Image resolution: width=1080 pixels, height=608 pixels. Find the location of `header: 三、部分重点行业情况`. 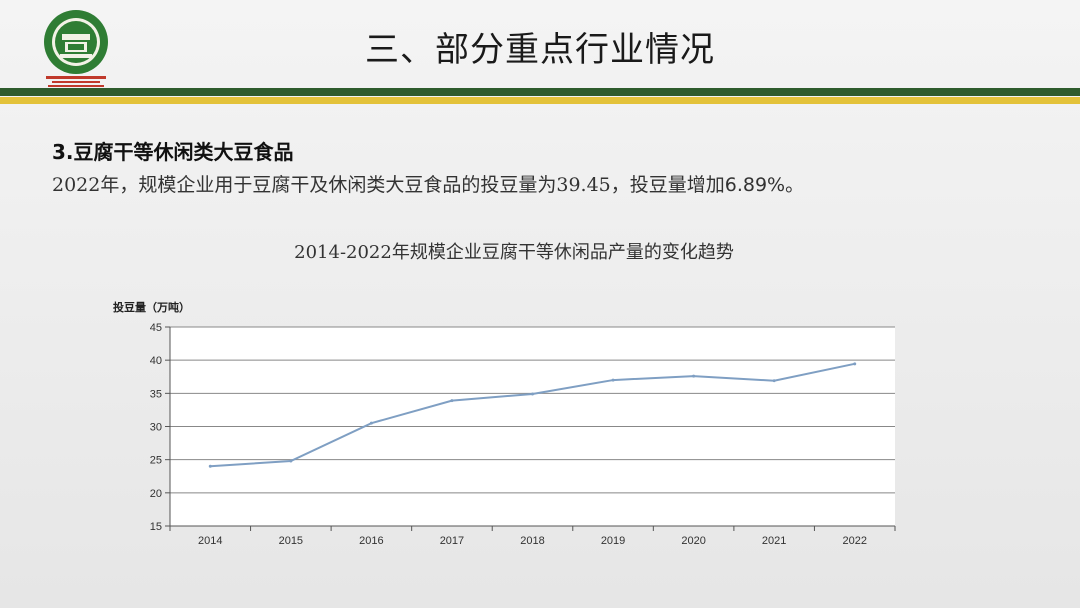

header: 三、部分重点行业情况 is located at coordinates (540, 44).